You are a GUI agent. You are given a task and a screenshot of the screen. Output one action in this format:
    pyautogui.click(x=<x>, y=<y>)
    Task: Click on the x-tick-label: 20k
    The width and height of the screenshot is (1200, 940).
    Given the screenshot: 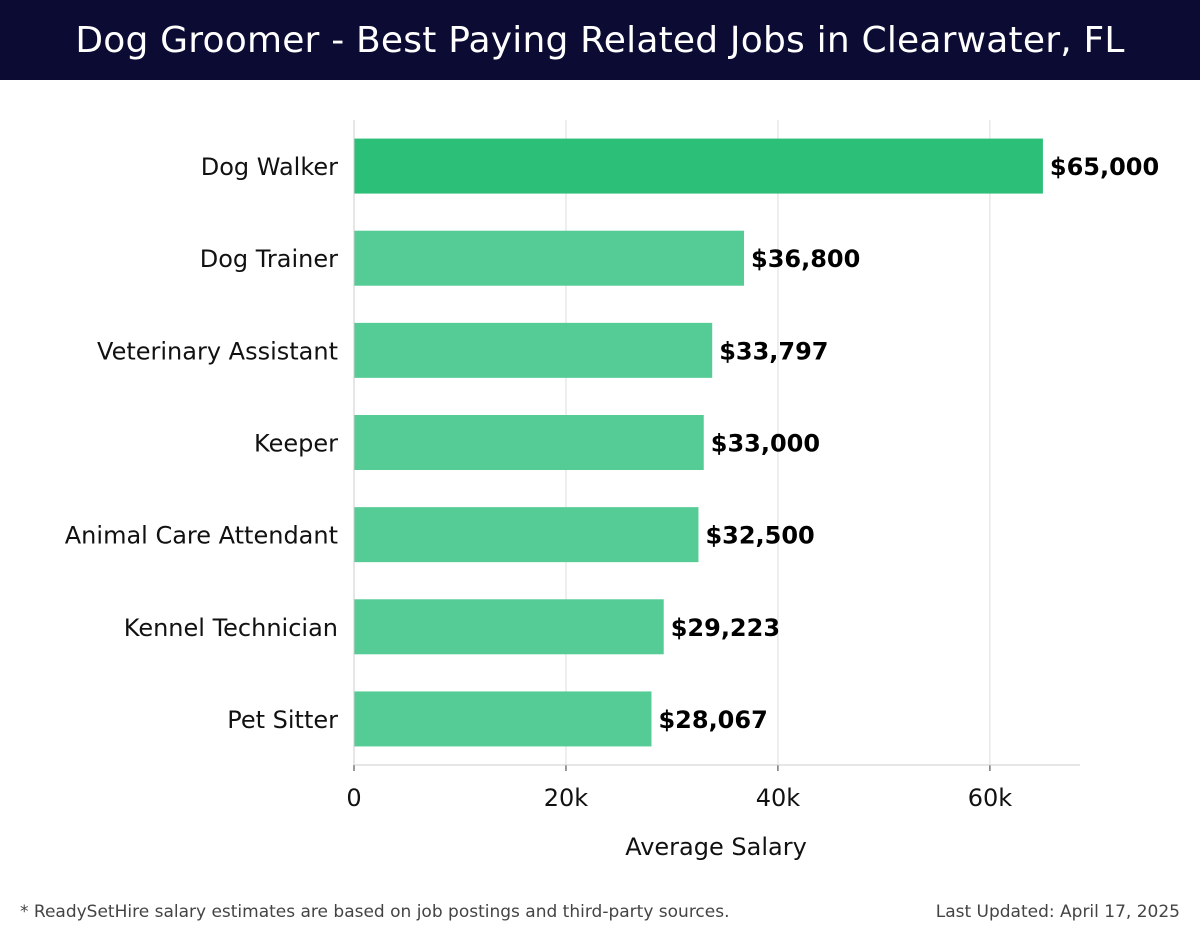 What is the action you would take?
    pyautogui.click(x=566, y=798)
    